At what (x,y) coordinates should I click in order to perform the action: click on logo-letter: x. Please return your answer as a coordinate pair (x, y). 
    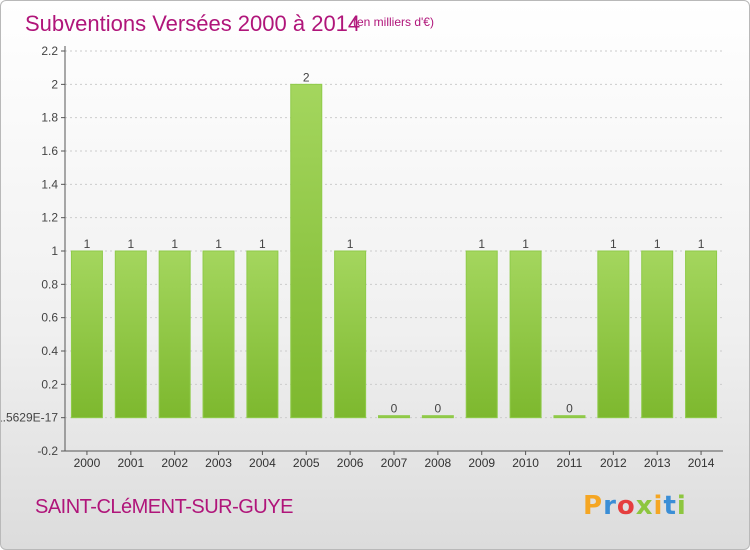
    Looking at the image, I should click on (644, 506).